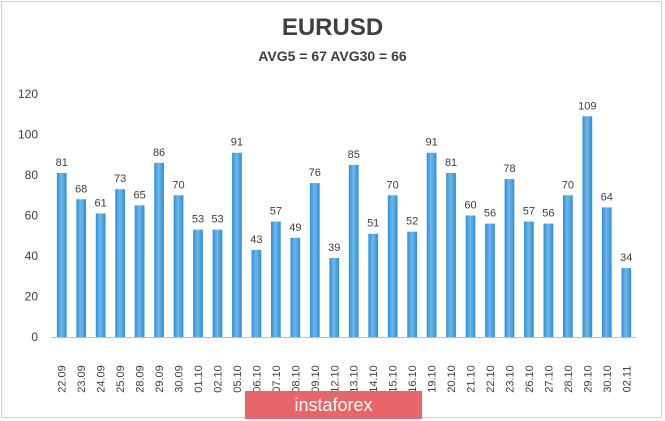 Image resolution: width=665 pixels, height=421 pixels. I want to click on bar-09.10, so click(314, 260).